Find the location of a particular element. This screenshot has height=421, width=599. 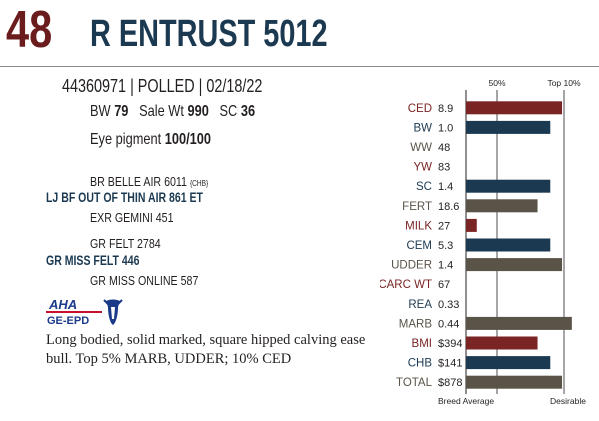

chart-label-50: 50% is located at coordinates (496, 83).